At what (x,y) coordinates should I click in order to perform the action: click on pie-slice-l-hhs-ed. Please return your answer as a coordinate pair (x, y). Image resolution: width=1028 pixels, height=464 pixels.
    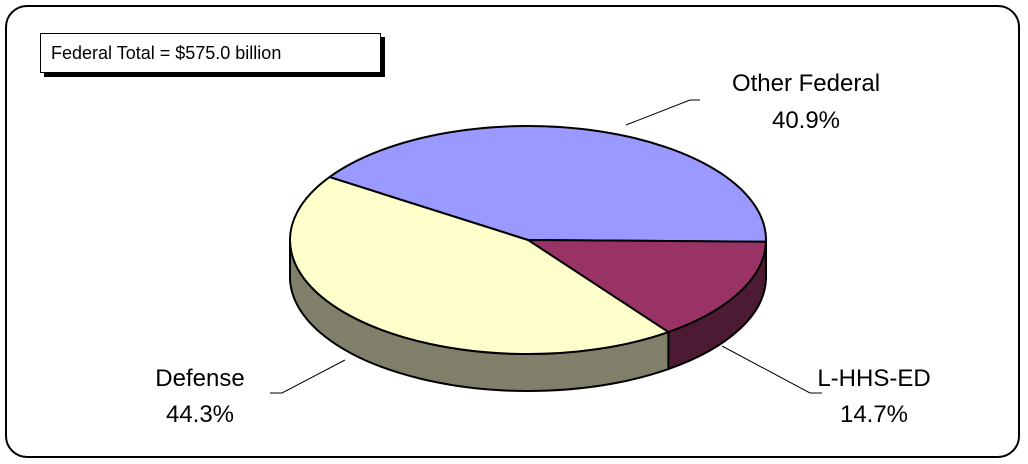
    Looking at the image, I should click on (647, 286).